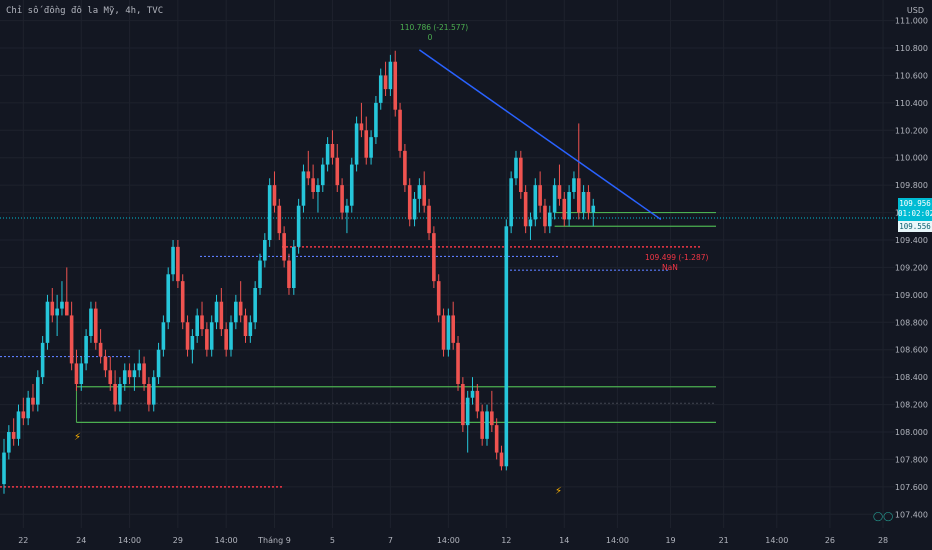 This screenshot has height=550, width=932. Describe the element at coordinates (178, 540) in the screenshot. I see `x-tick-label: 29` at that location.